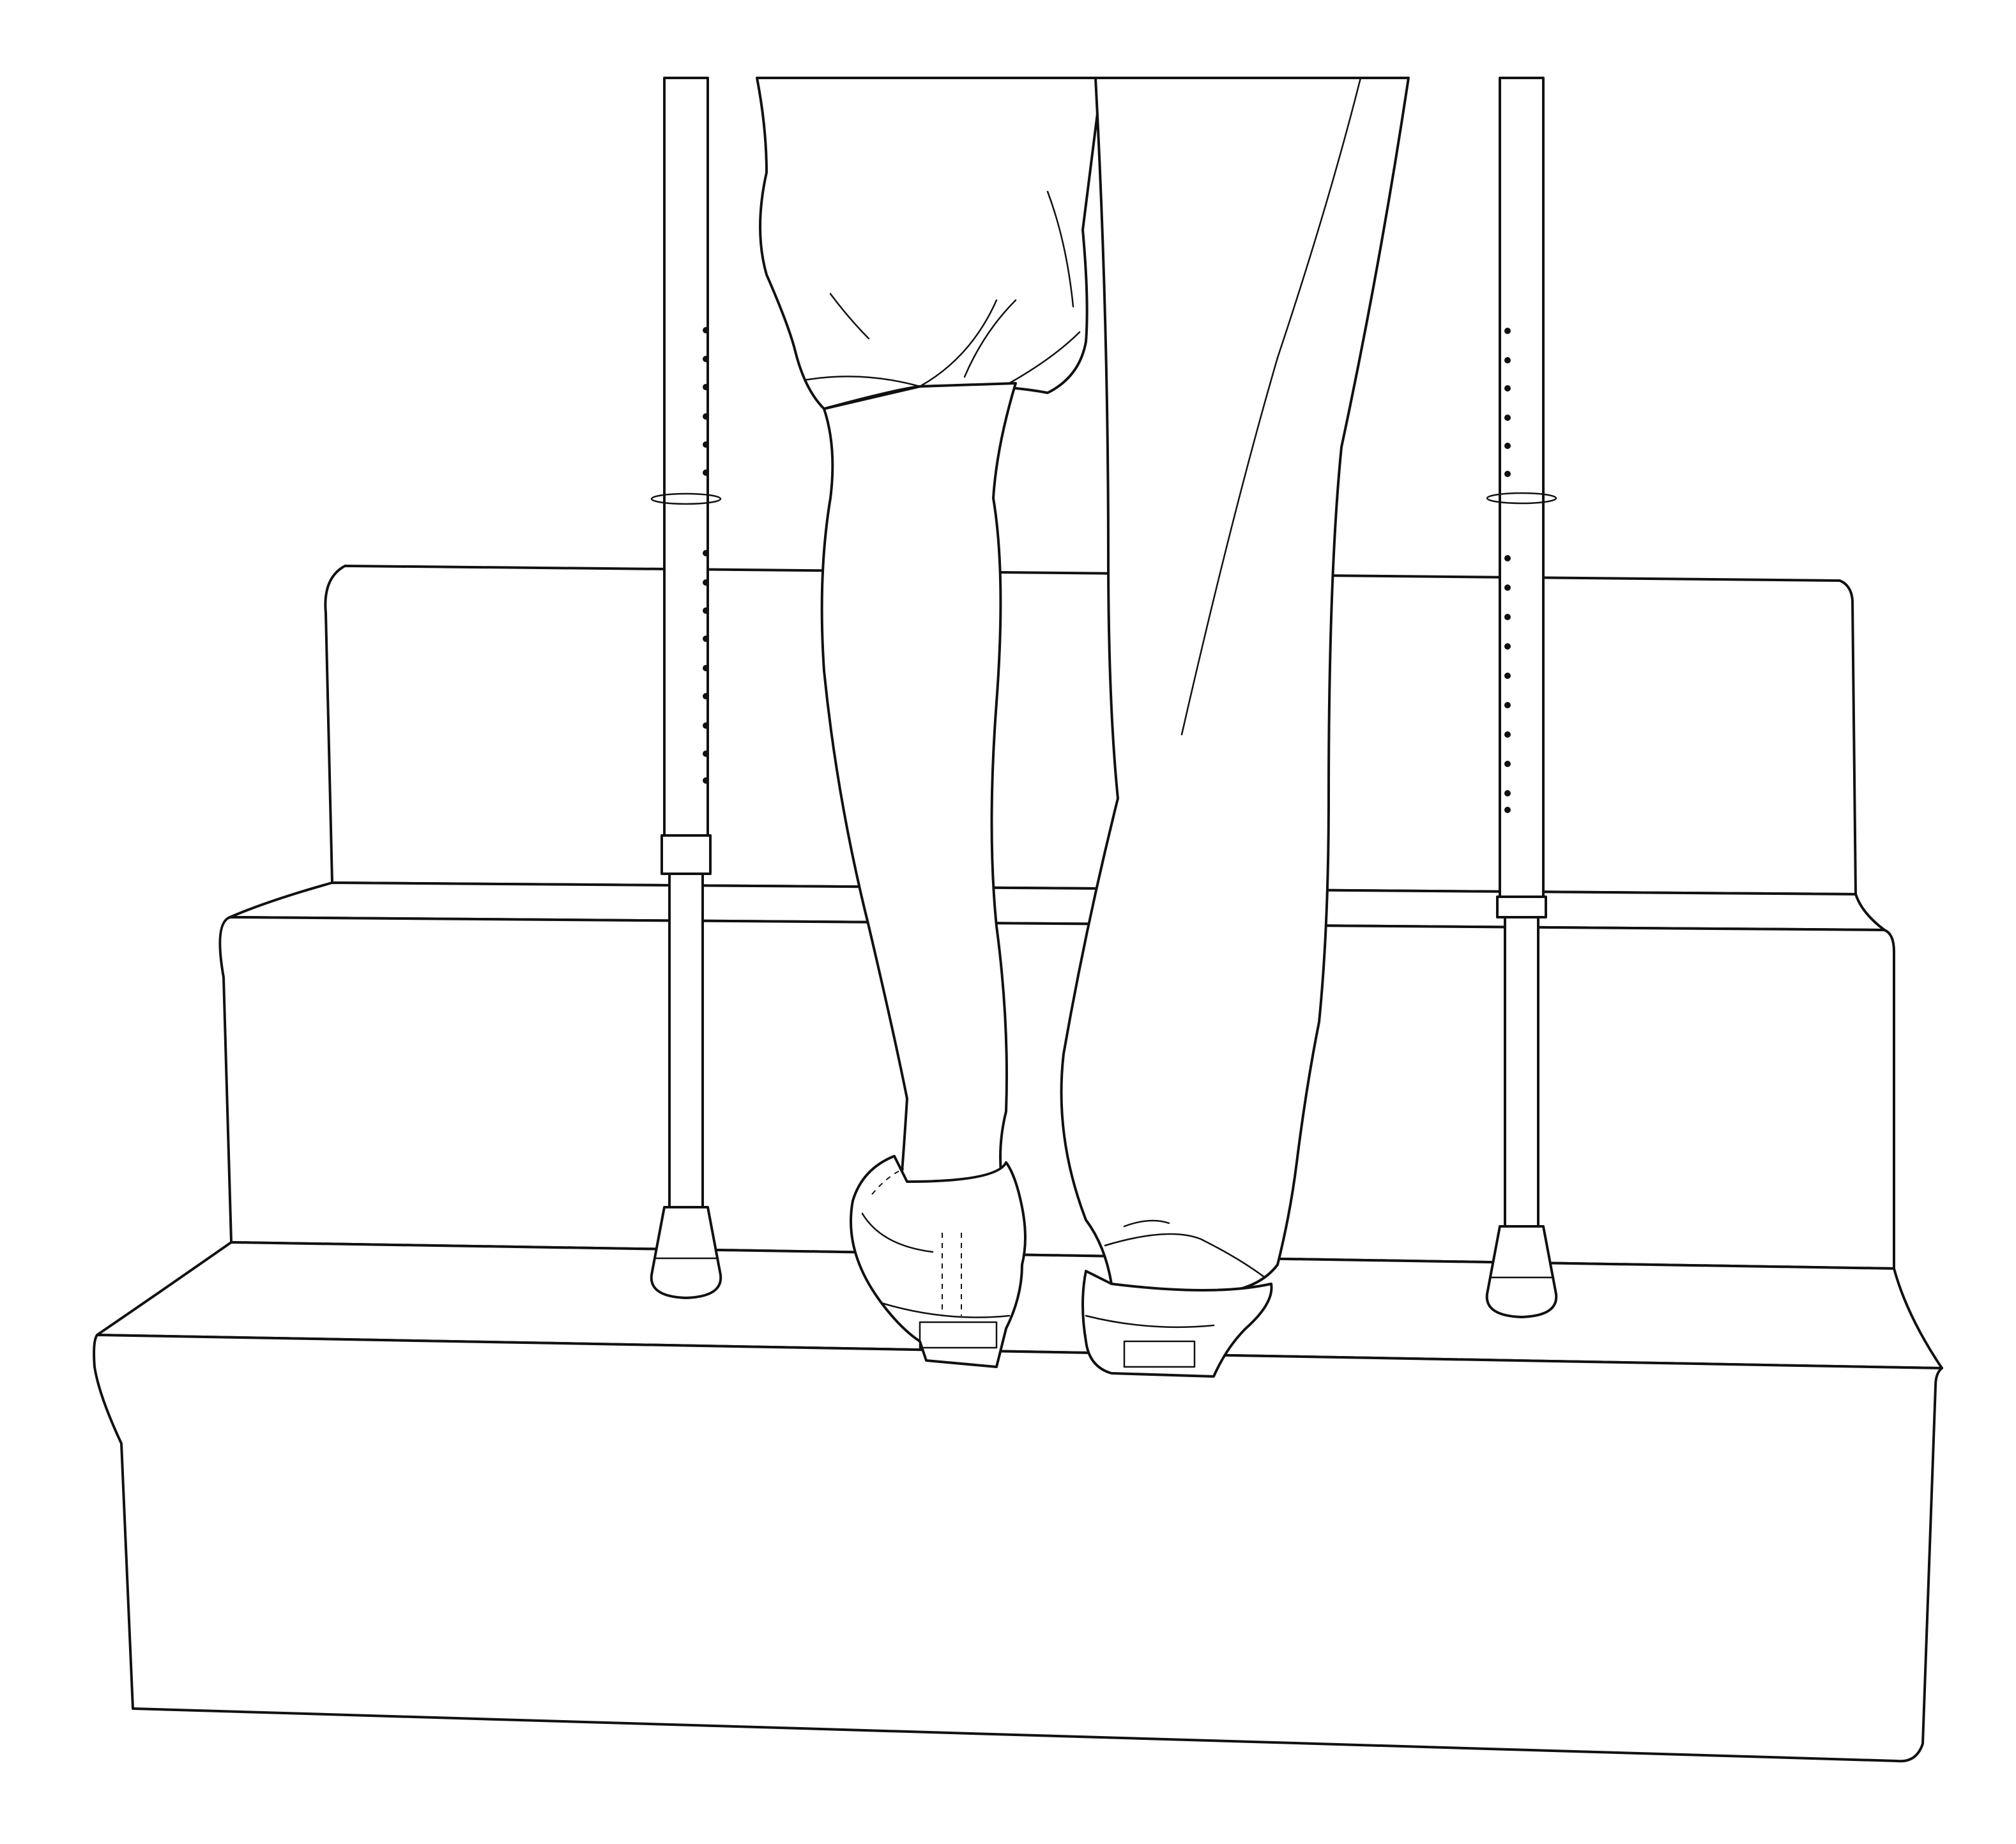 The image size is (2016, 1844). What do you see at coordinates (686, 1252) in the screenshot?
I see `left-crutch-tip` at bounding box center [686, 1252].